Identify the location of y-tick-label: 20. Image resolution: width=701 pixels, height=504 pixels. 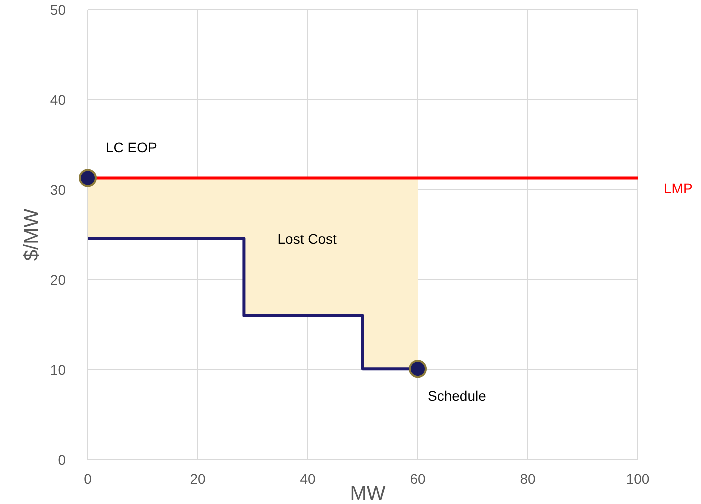
(58, 280).